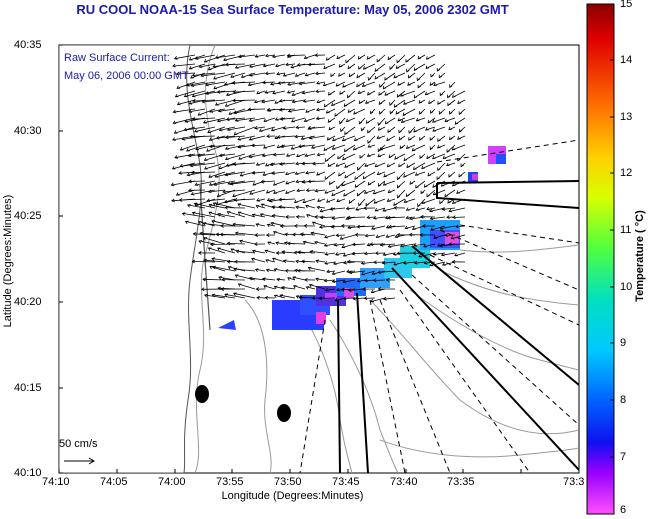  What do you see at coordinates (114, 482) in the screenshot?
I see `x-tick-label: 74:05` at bounding box center [114, 482].